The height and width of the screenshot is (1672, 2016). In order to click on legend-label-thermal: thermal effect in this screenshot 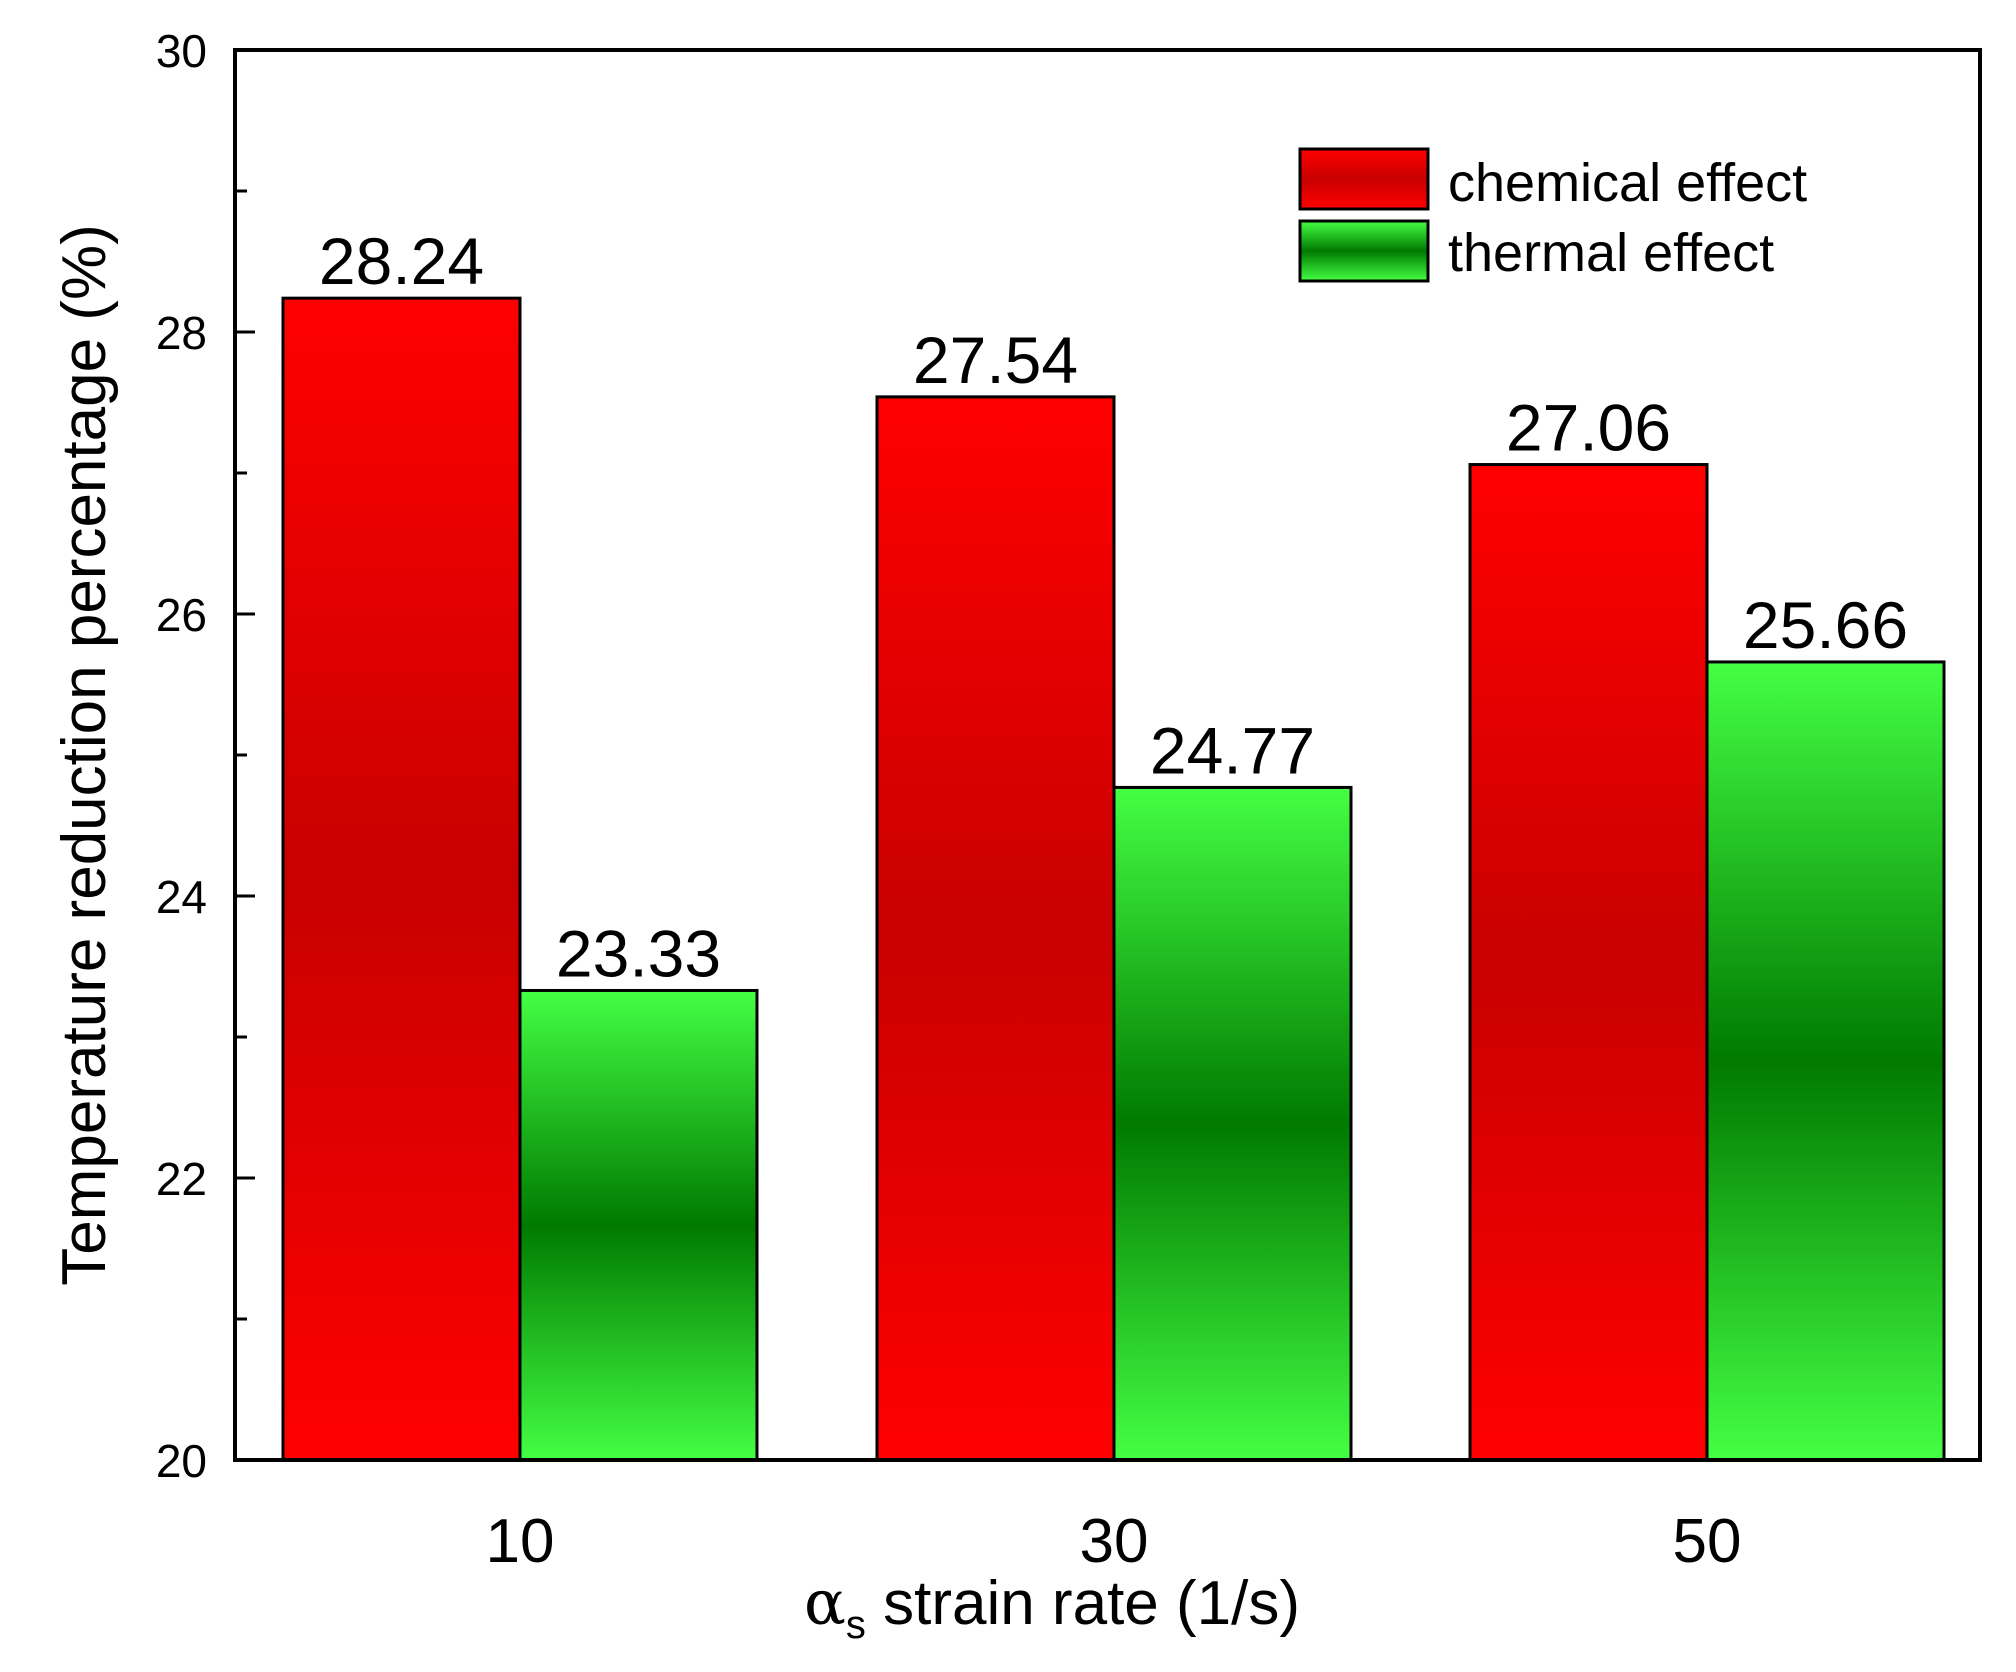, I will do `click(1611, 253)`.